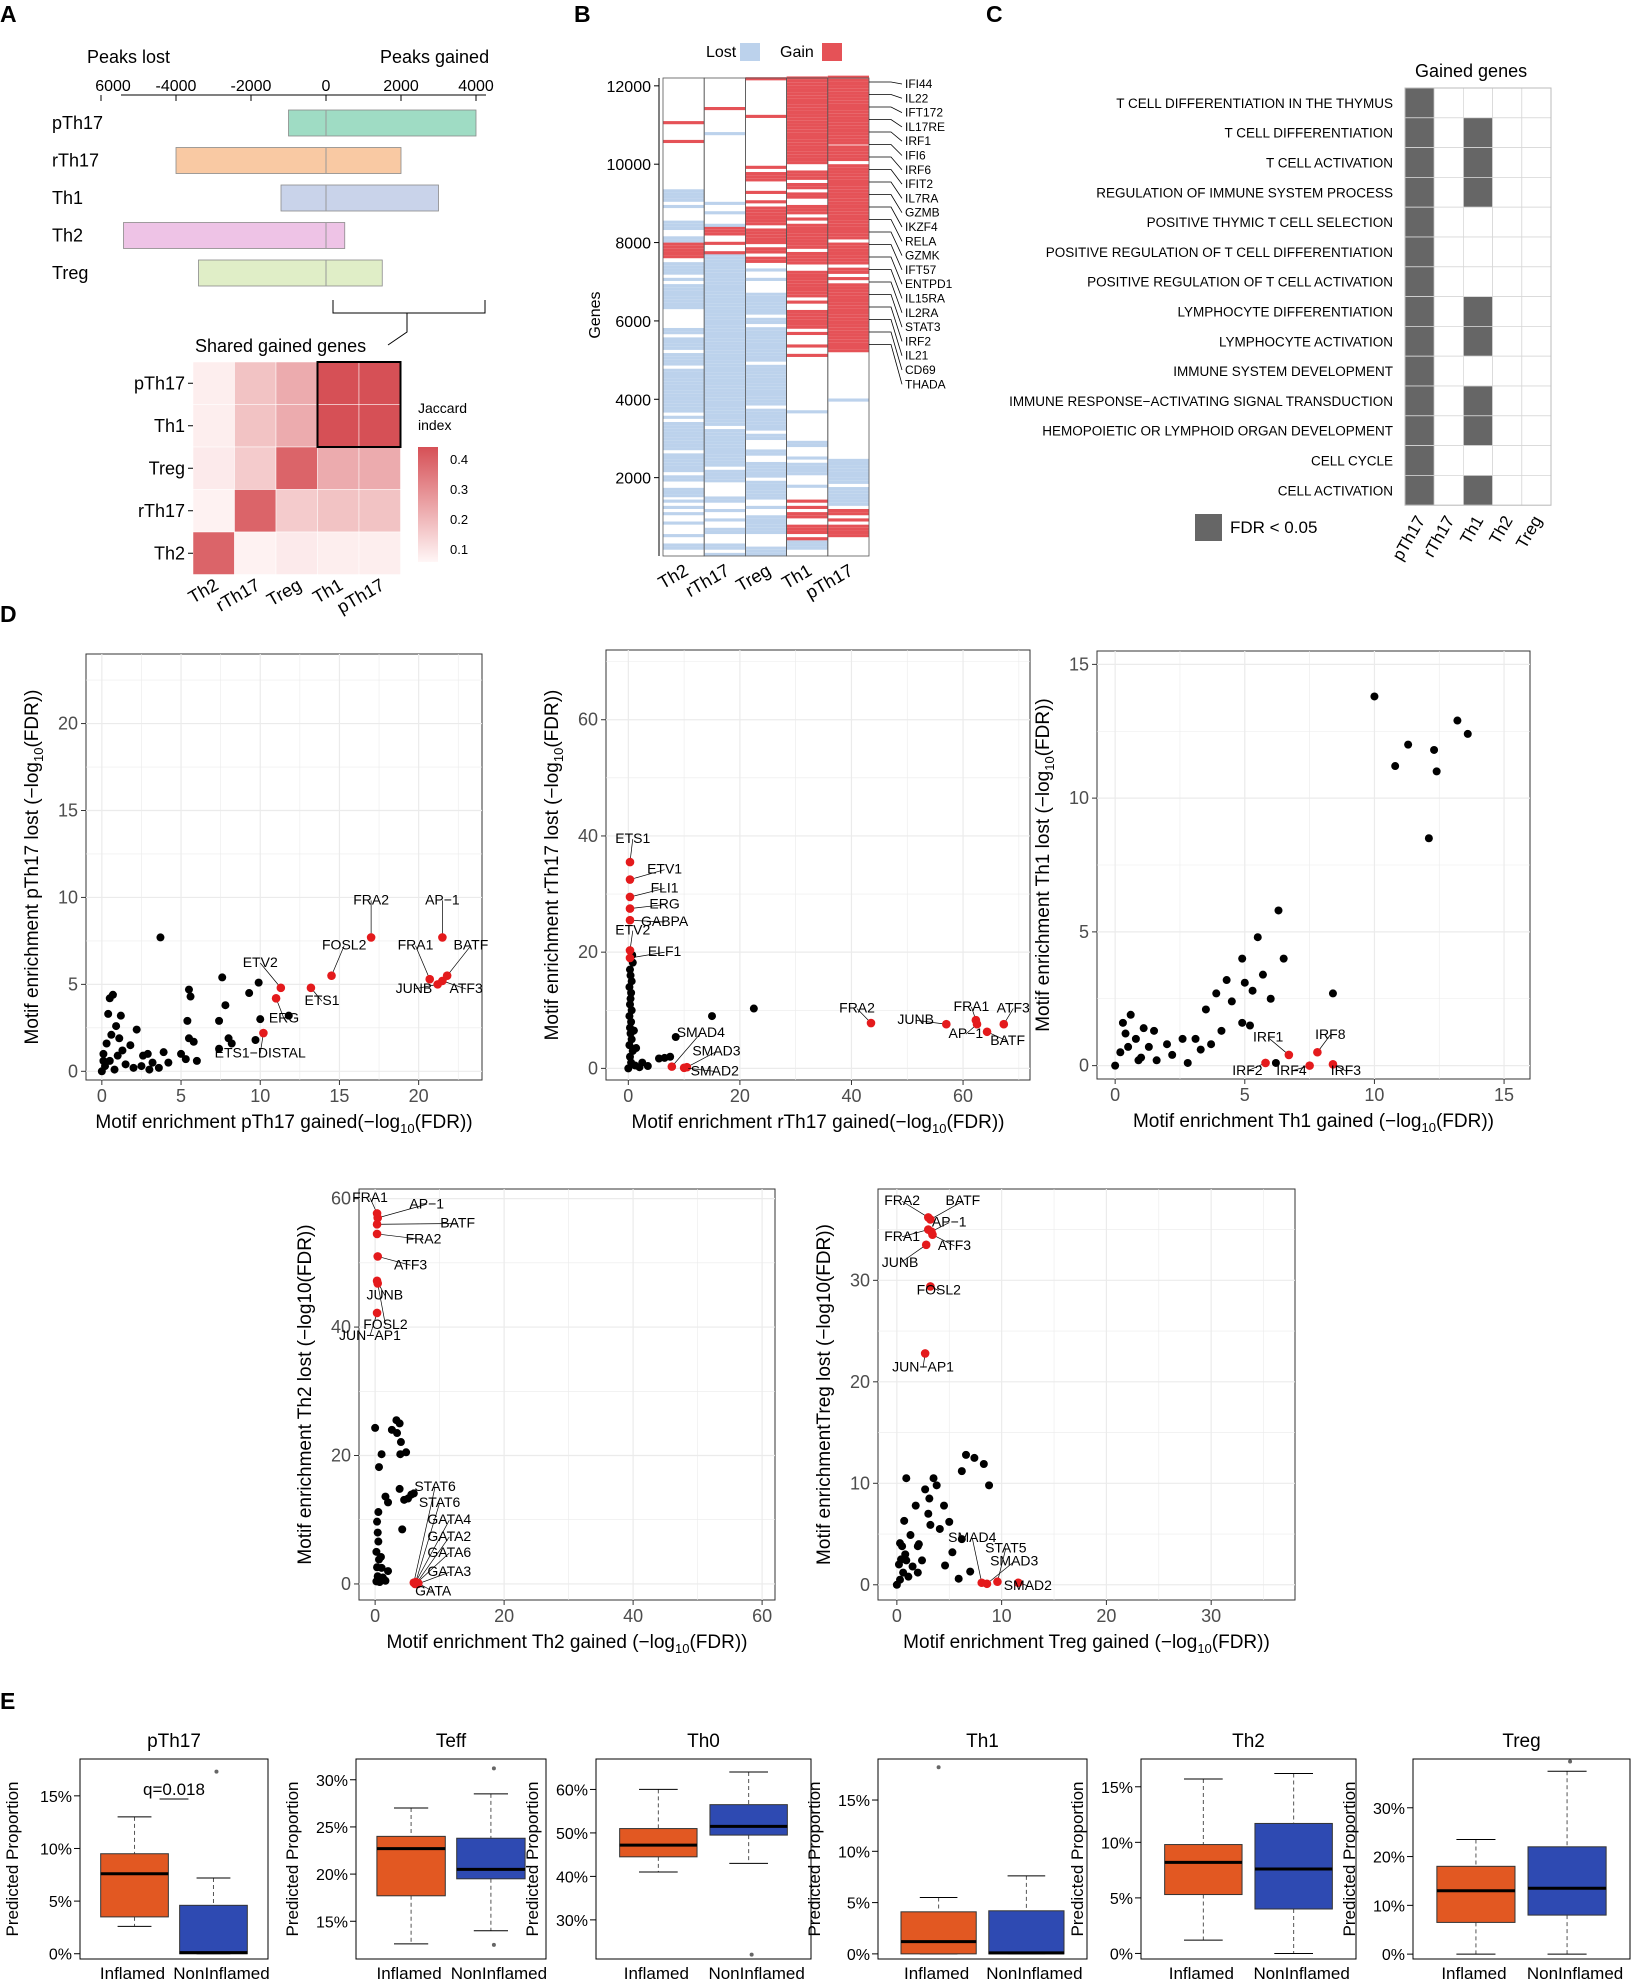  What do you see at coordinates (1086, 1394) in the screenshot?
I see `plot-frame` at bounding box center [1086, 1394].